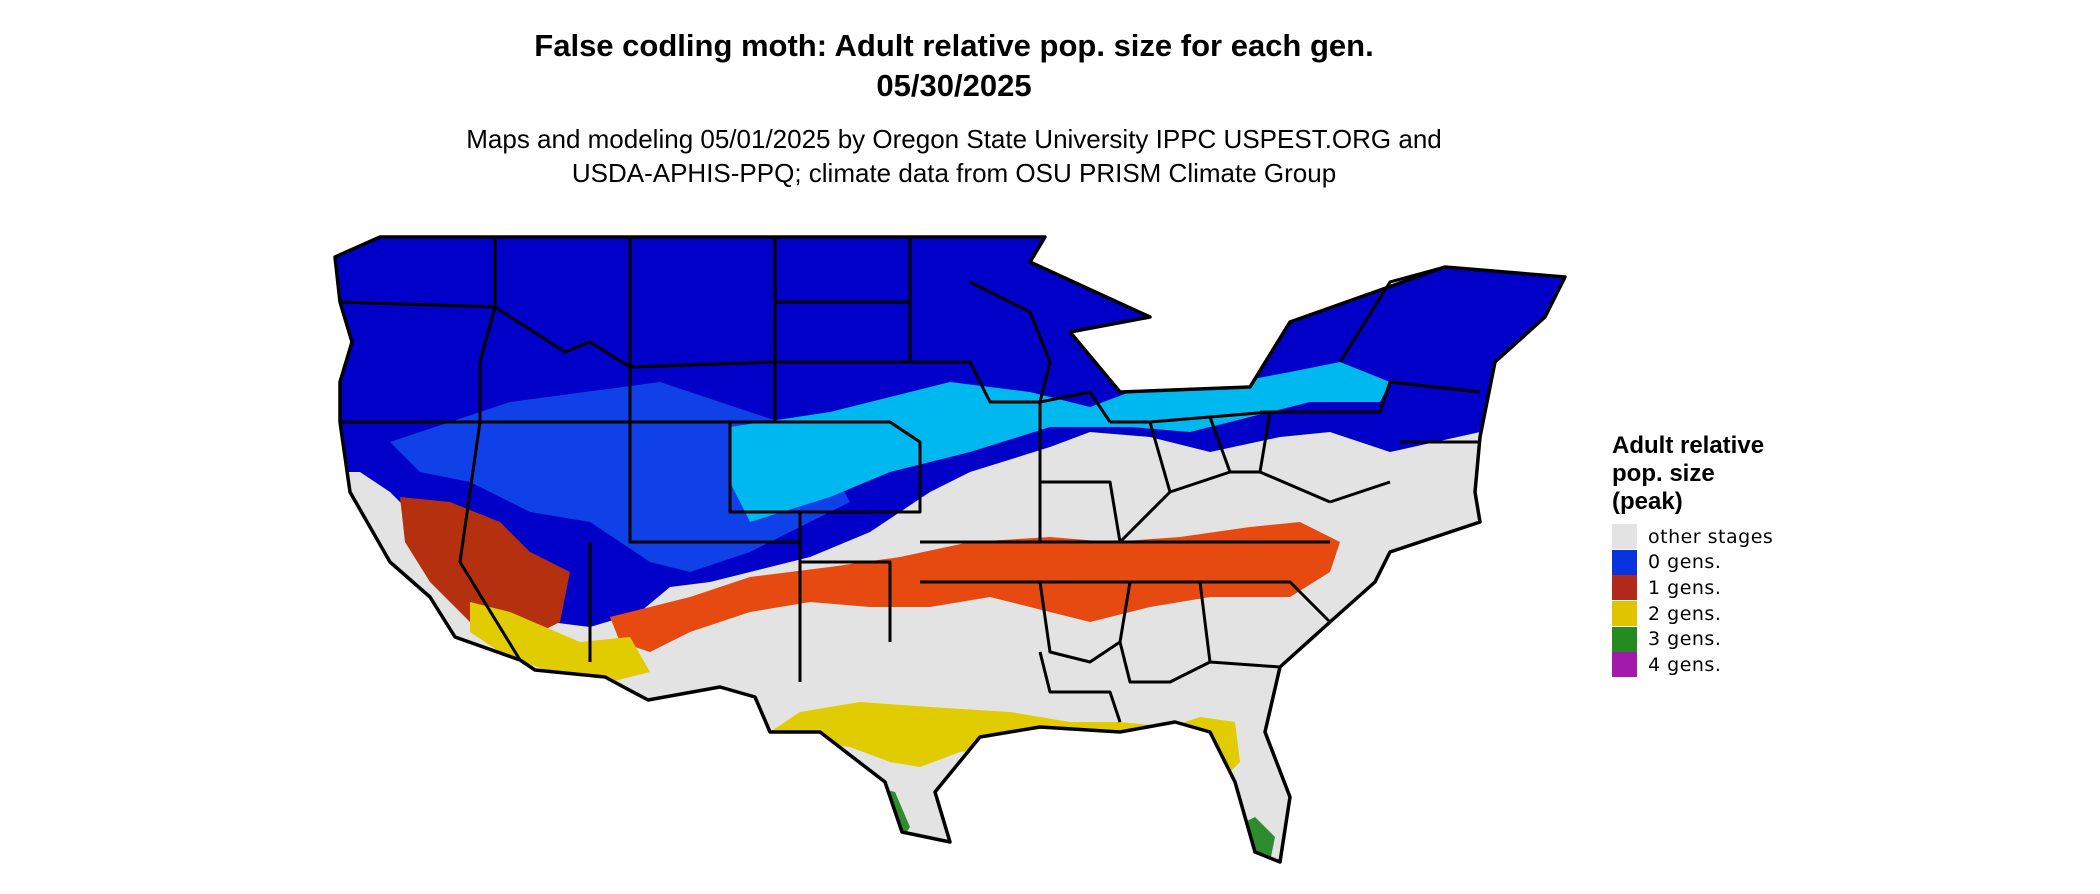  I want to click on two-gens-west, so click(560, 642).